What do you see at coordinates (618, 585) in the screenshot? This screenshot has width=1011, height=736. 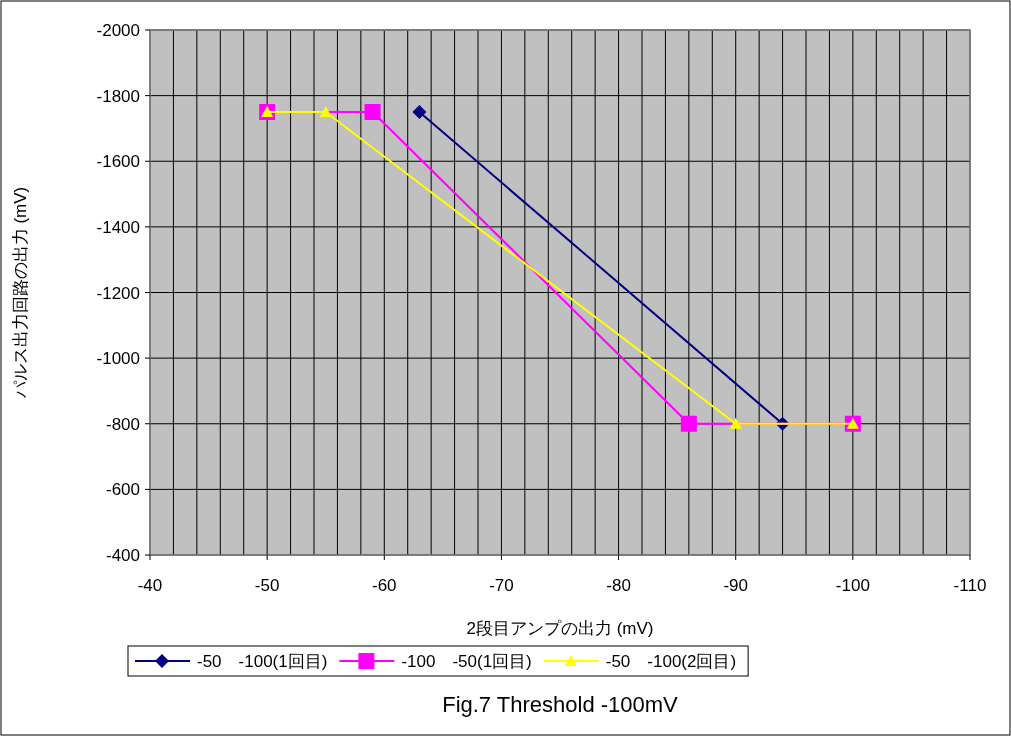 I see `x-tick-label: -80` at bounding box center [618, 585].